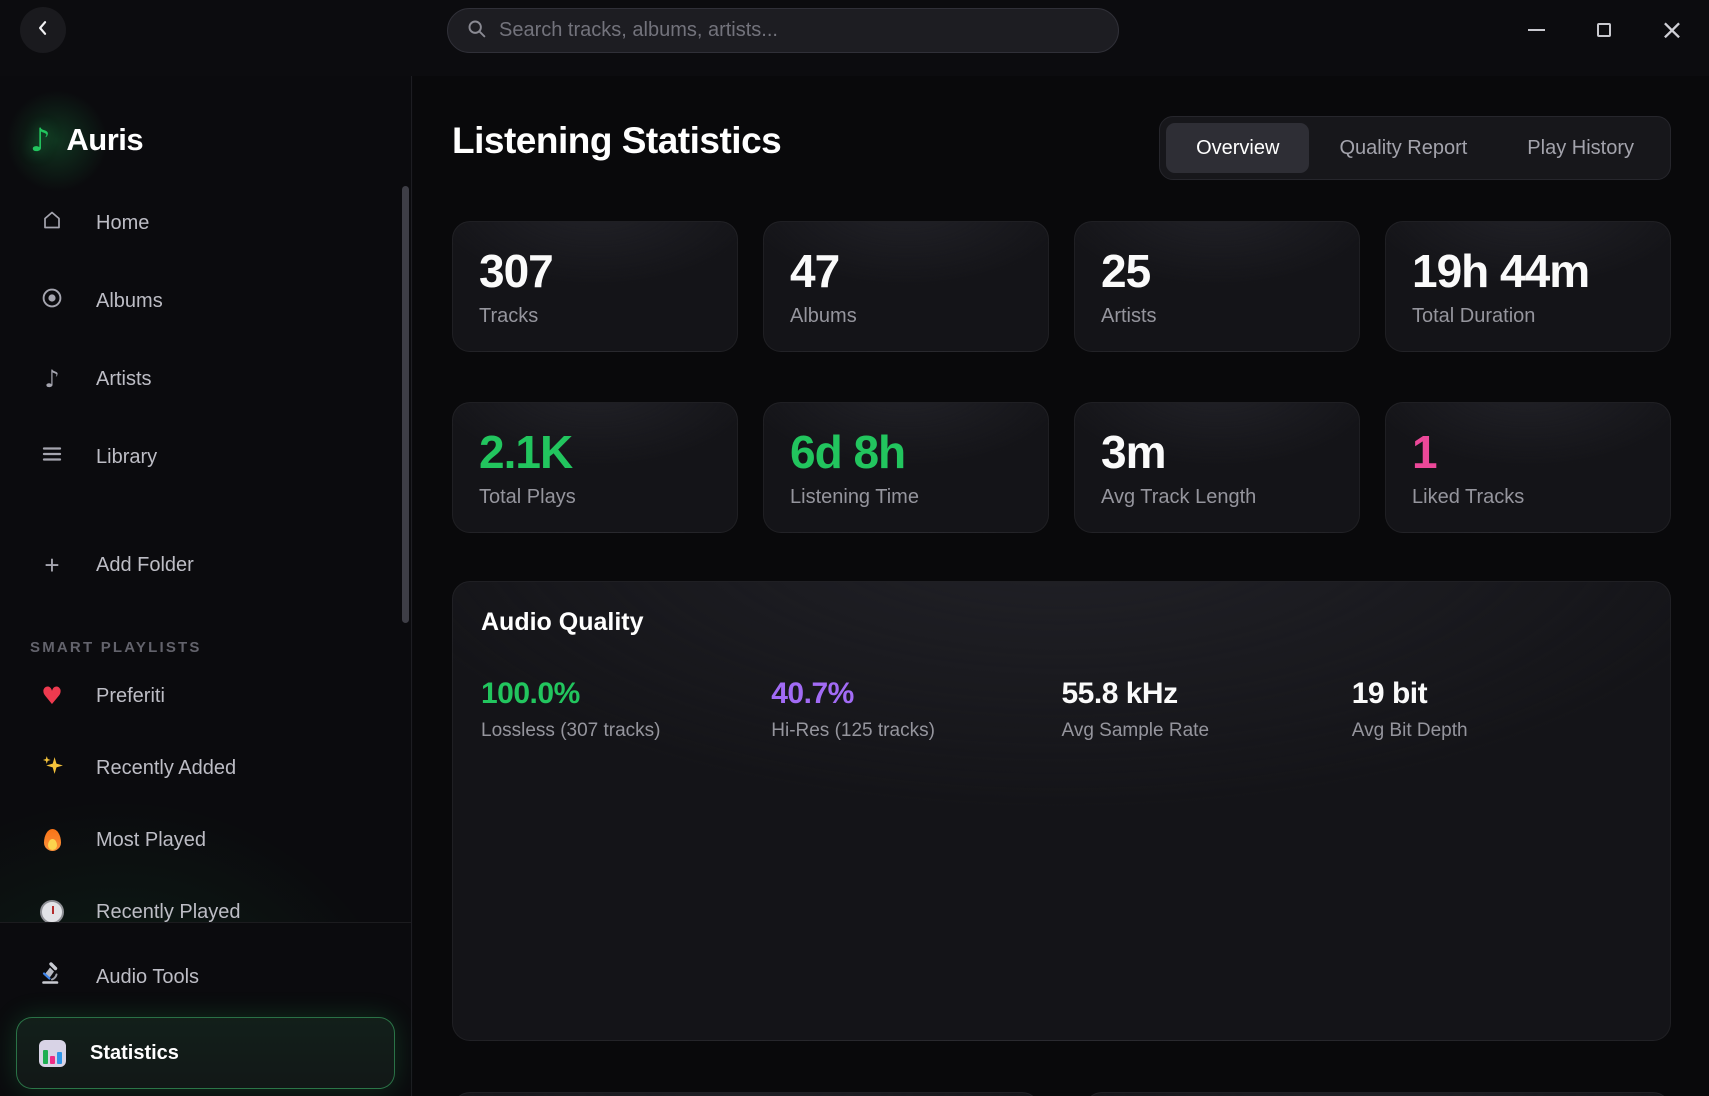  I want to click on sidebar-item-audio-tools: Audio Tools, so click(205, 977).